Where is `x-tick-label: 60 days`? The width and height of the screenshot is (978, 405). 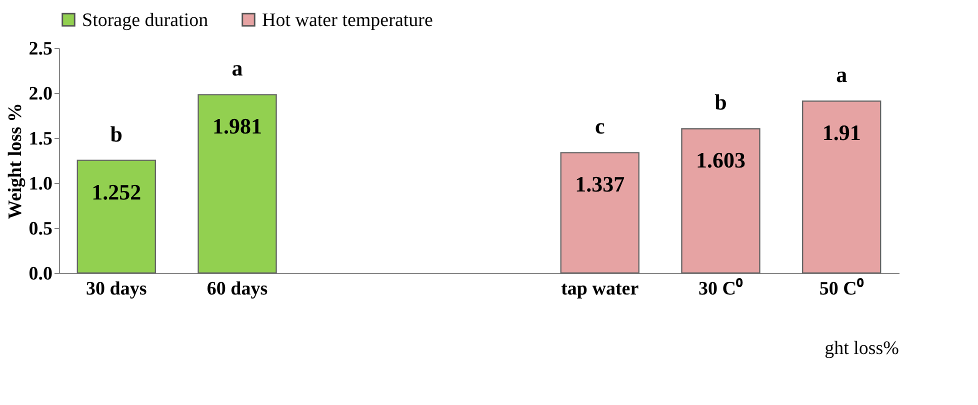 x-tick-label: 60 days is located at coordinates (237, 289).